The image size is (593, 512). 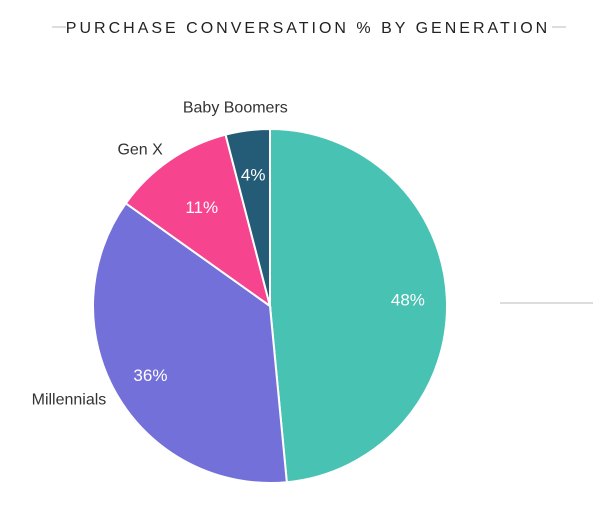 I want to click on pie-slice-baby-boomers, so click(x=247, y=217).